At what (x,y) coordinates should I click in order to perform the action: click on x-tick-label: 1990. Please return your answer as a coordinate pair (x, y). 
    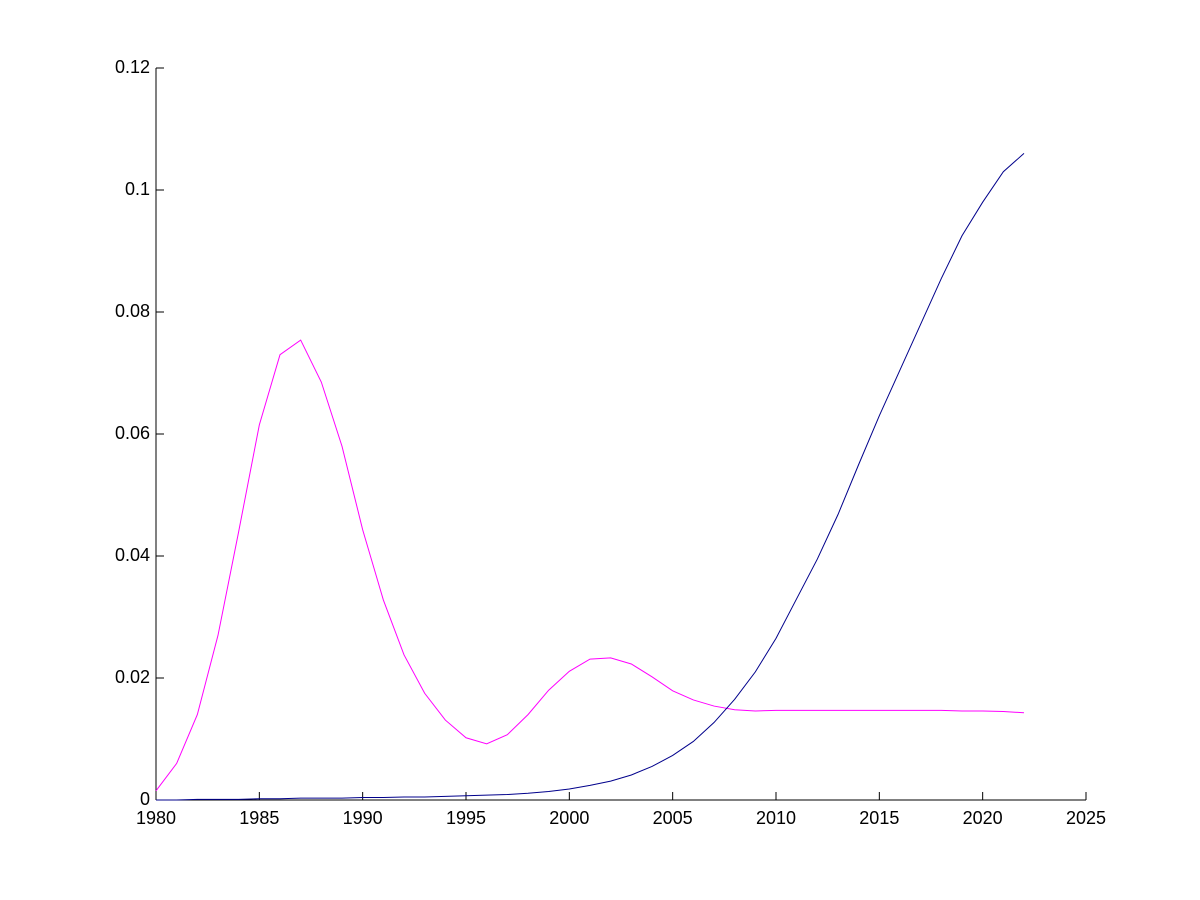
    Looking at the image, I should click on (363, 818).